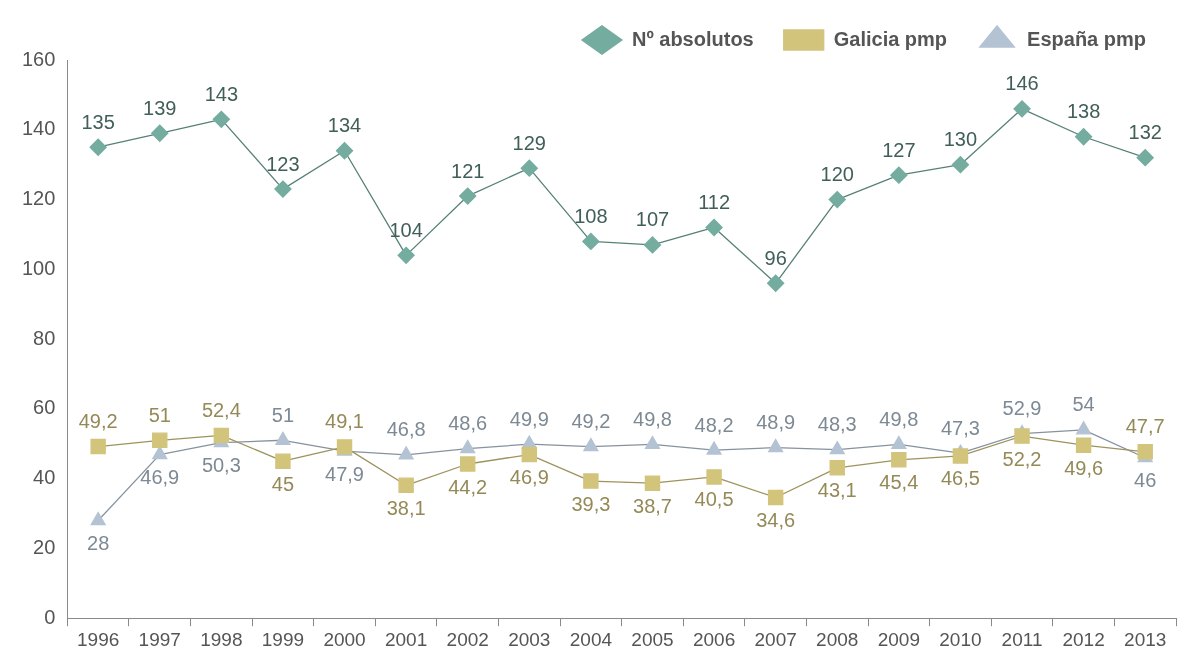  What do you see at coordinates (591, 639) in the screenshot?
I see `x-tick-label: 2004` at bounding box center [591, 639].